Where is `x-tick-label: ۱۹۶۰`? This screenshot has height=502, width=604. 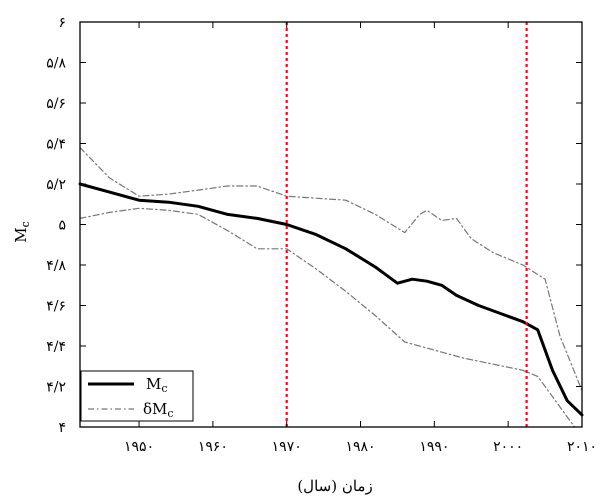 x-tick-label: ۱۹۶۰ is located at coordinates (213, 447).